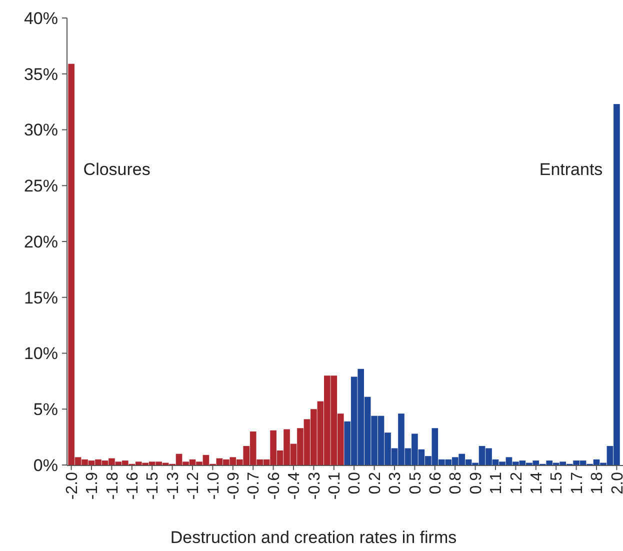 The width and height of the screenshot is (623, 551). What do you see at coordinates (173, 486) in the screenshot?
I see `x-tick-label: -1.3` at bounding box center [173, 486].